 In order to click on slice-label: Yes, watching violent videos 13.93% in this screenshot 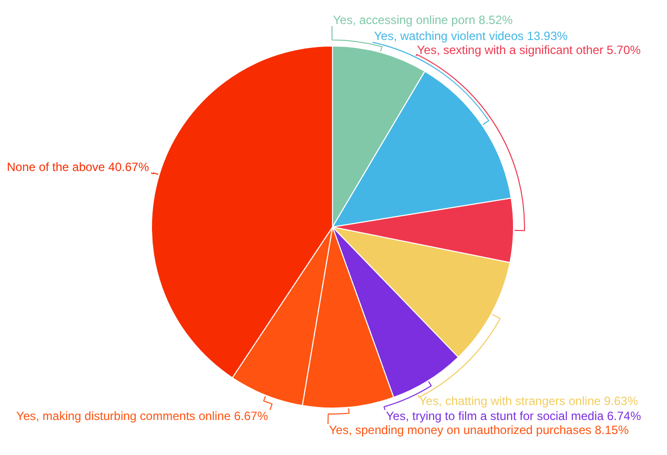, I will do `click(471, 36)`.